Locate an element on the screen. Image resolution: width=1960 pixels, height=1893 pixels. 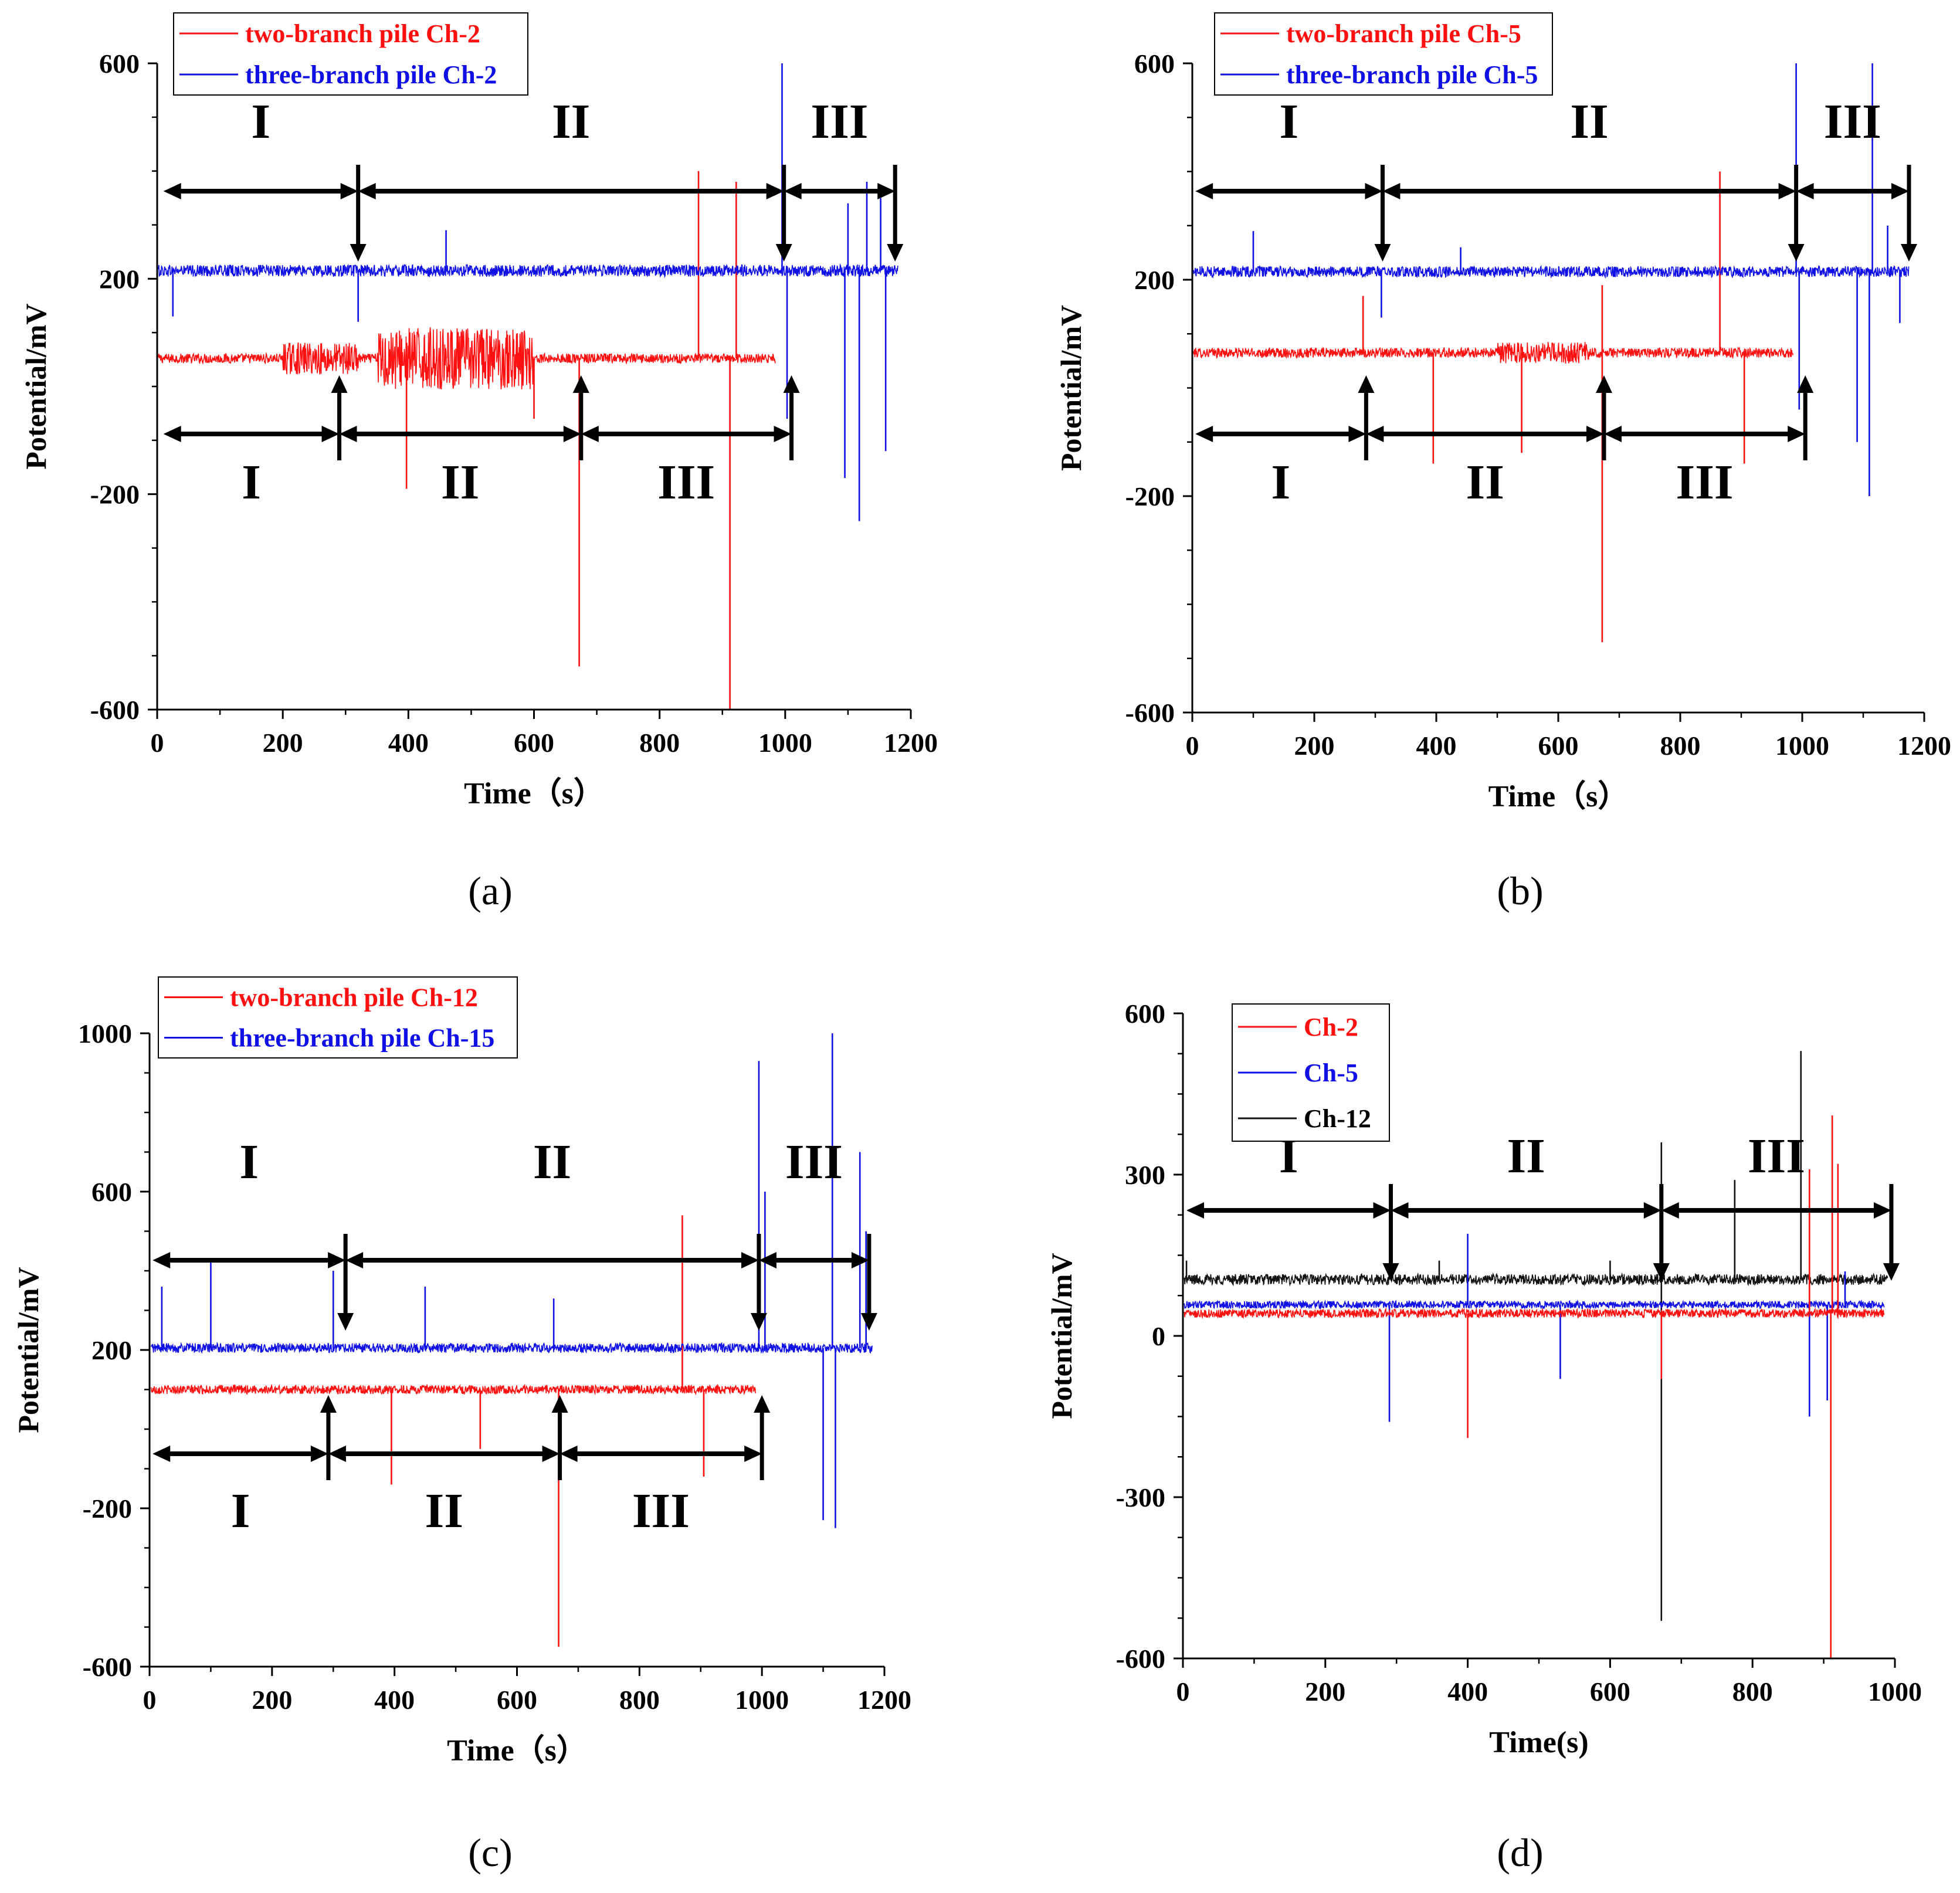
x-axis-label: Time(s) is located at coordinates (1538, 1743).